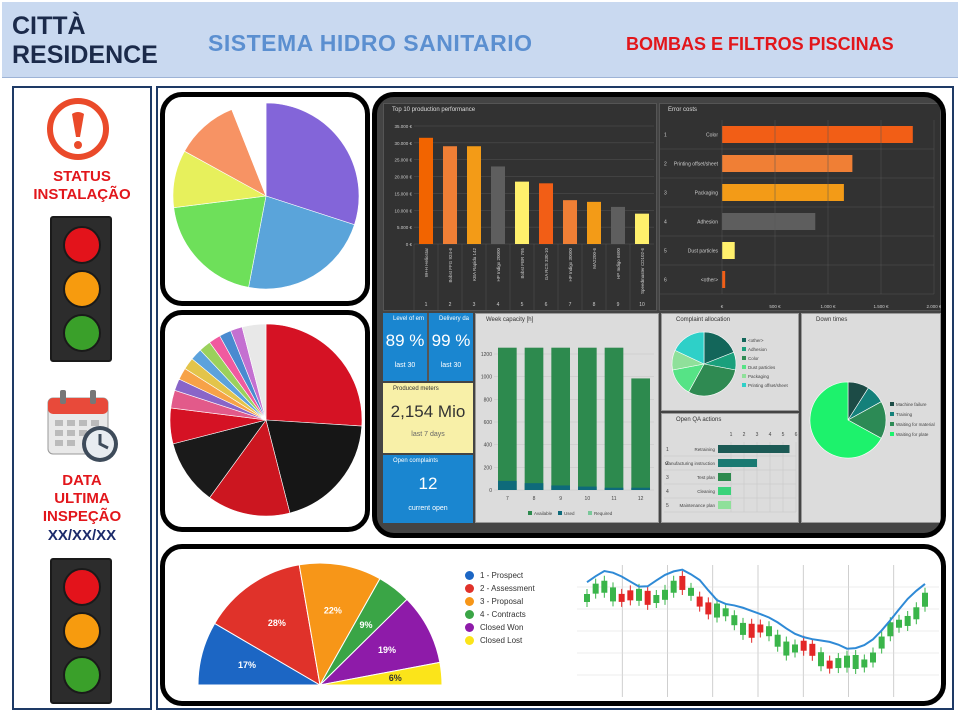  I want to click on slice-label: 28%, so click(277, 623).